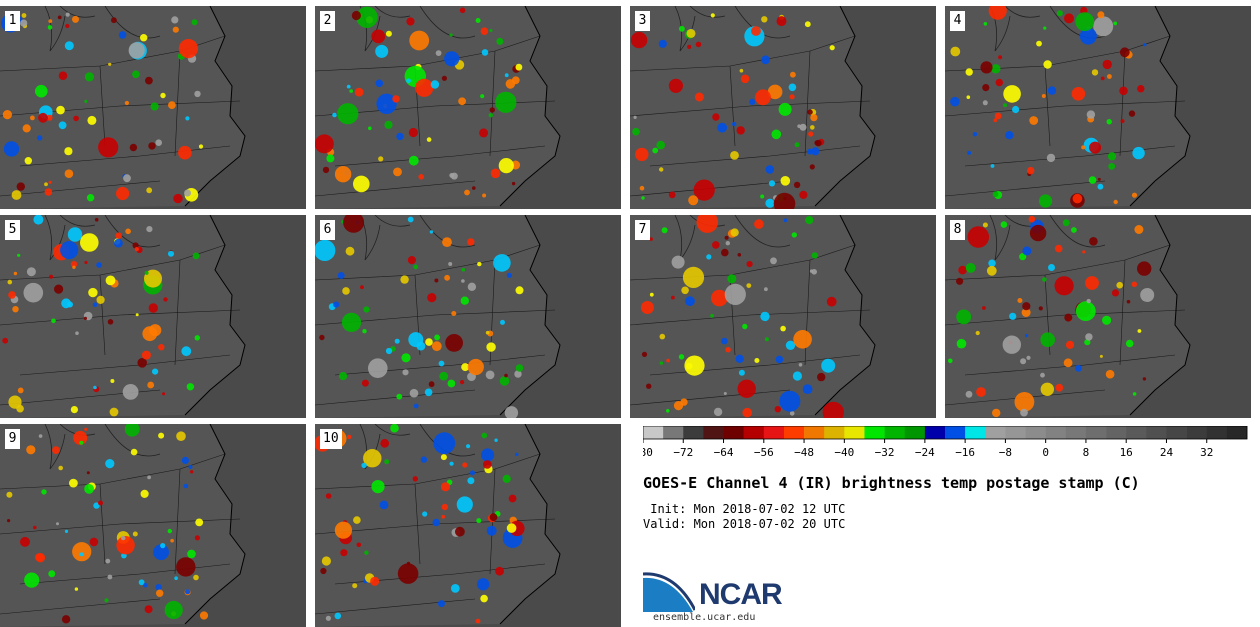 The height and width of the screenshot is (627, 1260). Describe the element at coordinates (704, 617) in the screenshot. I see `website-url: ensemble.ucar.edu` at that location.